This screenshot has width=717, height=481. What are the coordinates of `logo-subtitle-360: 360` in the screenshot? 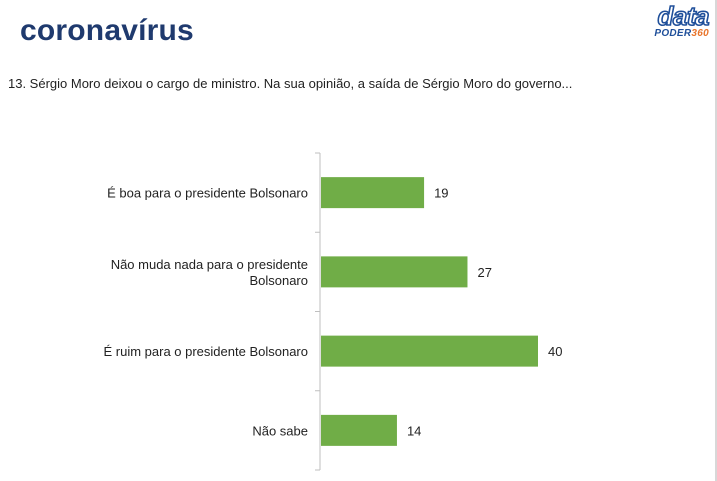 It's located at (700, 33).